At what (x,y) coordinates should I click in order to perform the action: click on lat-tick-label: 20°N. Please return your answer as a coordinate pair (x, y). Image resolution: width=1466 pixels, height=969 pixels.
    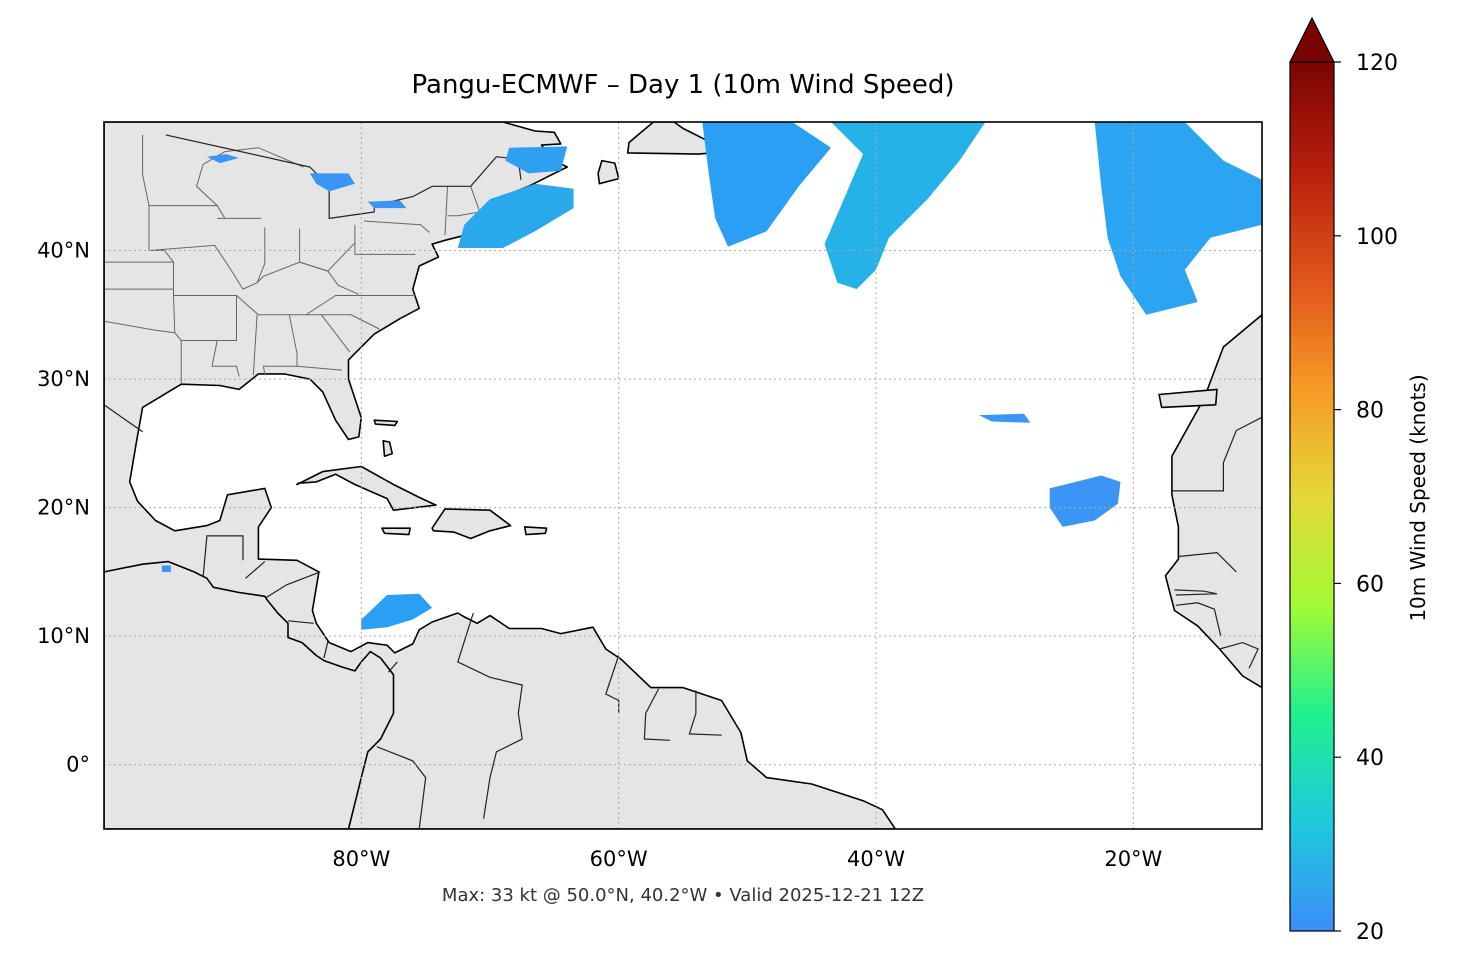
    Looking at the image, I should click on (63, 508).